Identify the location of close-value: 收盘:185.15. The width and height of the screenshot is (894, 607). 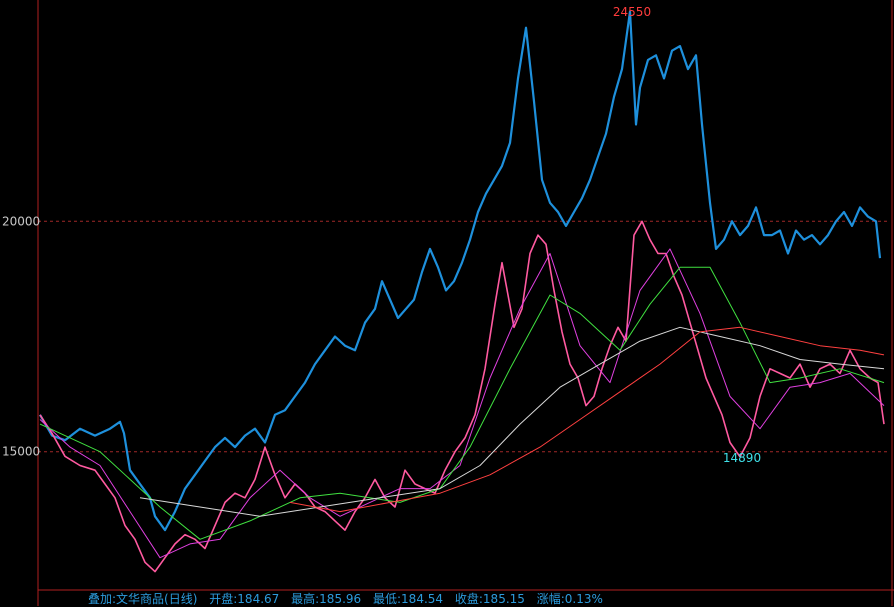
(489, 599).